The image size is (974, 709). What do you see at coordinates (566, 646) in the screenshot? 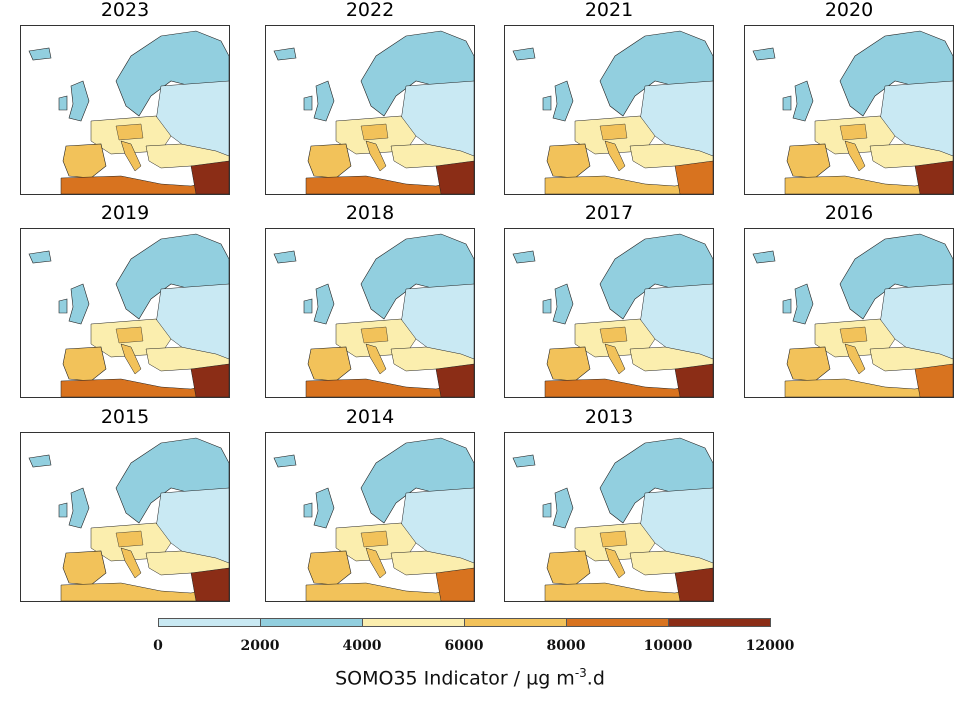
I see `colorbar-tick-label: 8000` at bounding box center [566, 646].